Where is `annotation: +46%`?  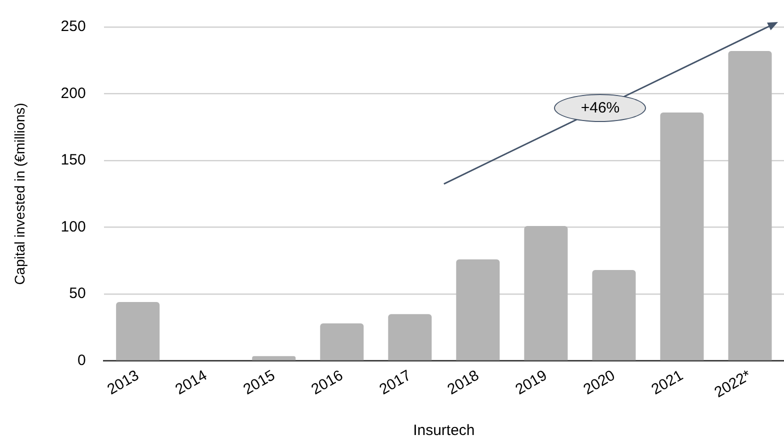
annotation: +46% is located at coordinates (600, 108).